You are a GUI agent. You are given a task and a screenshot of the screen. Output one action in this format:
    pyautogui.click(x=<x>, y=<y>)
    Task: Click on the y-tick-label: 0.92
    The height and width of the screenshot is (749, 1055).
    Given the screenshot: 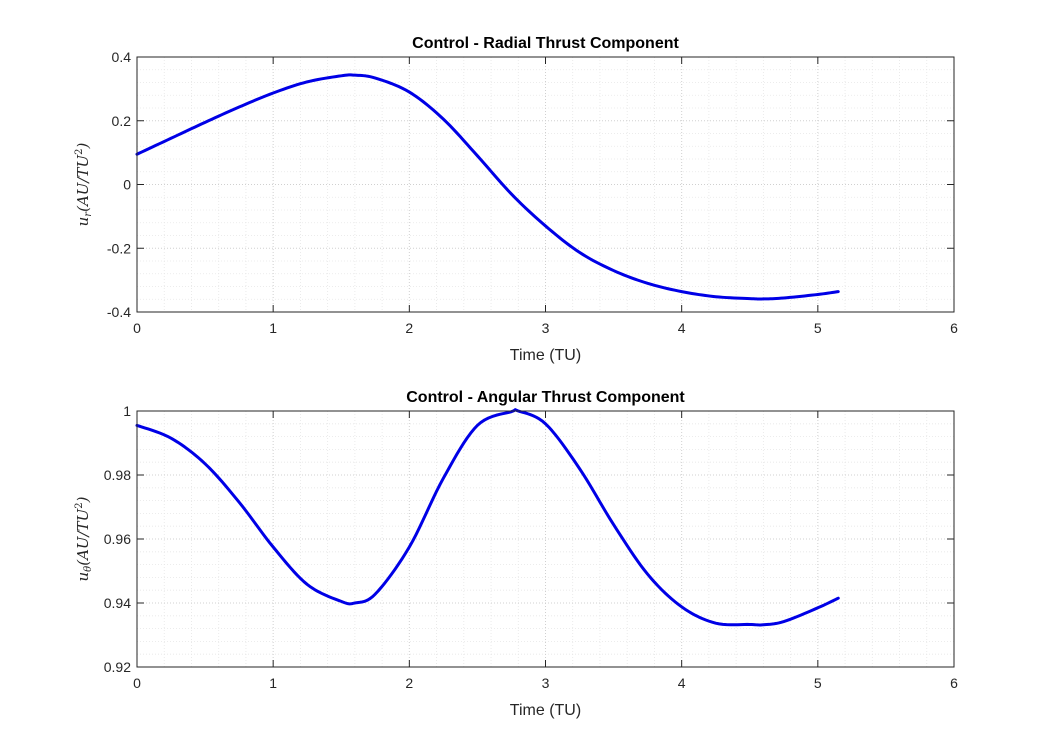 What is the action you would take?
    pyautogui.click(x=117, y=667)
    